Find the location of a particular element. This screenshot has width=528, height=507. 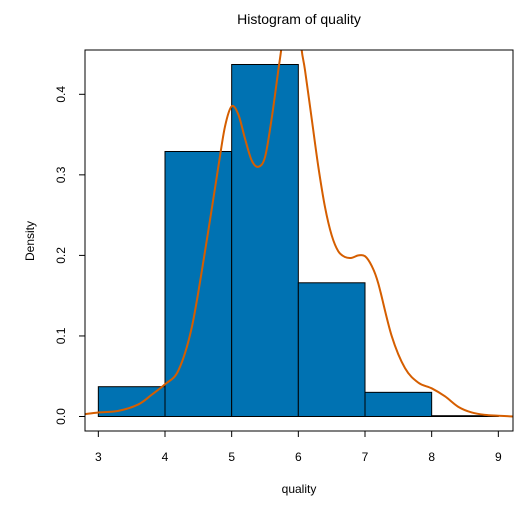

x-tick-label-1: 3 is located at coordinates (98, 457).